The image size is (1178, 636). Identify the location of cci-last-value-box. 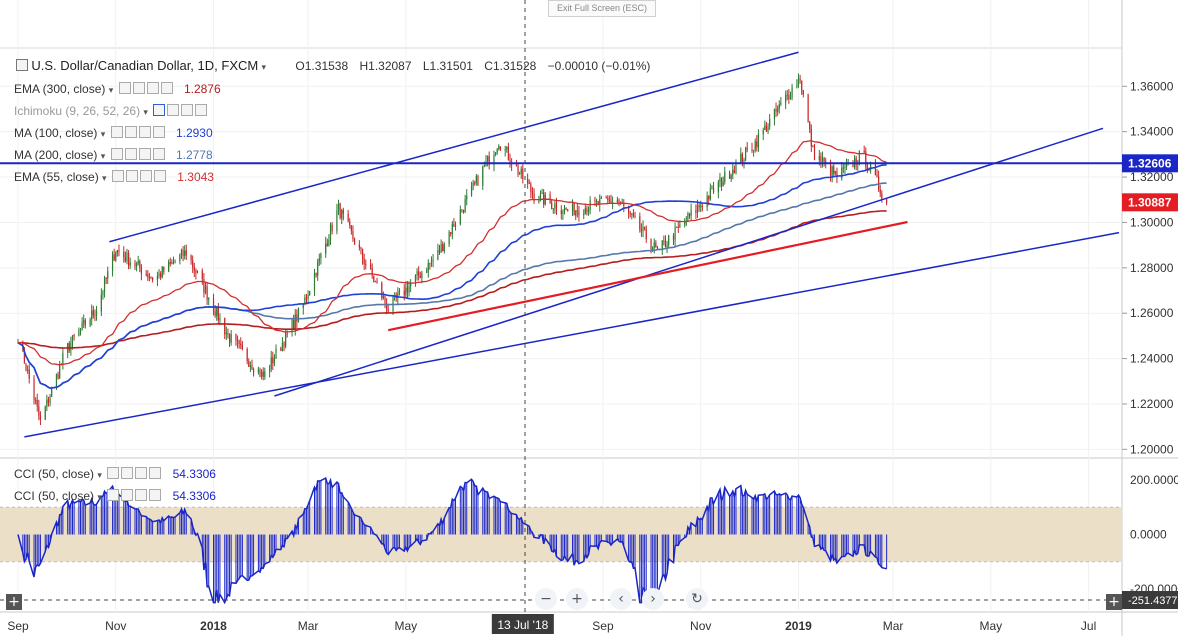
(1150, 600).